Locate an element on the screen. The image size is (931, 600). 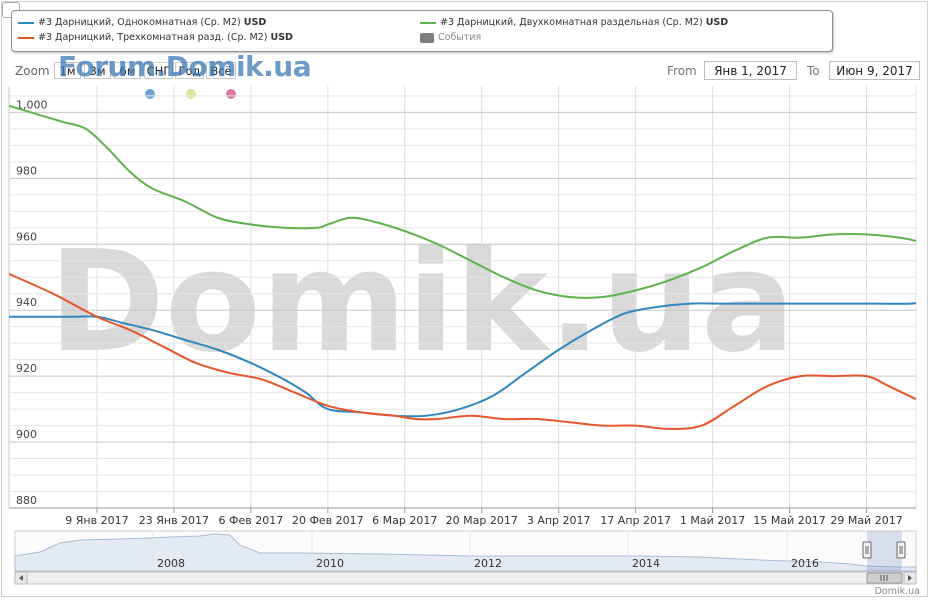
navigator-year-label: 2012 is located at coordinates (488, 563).